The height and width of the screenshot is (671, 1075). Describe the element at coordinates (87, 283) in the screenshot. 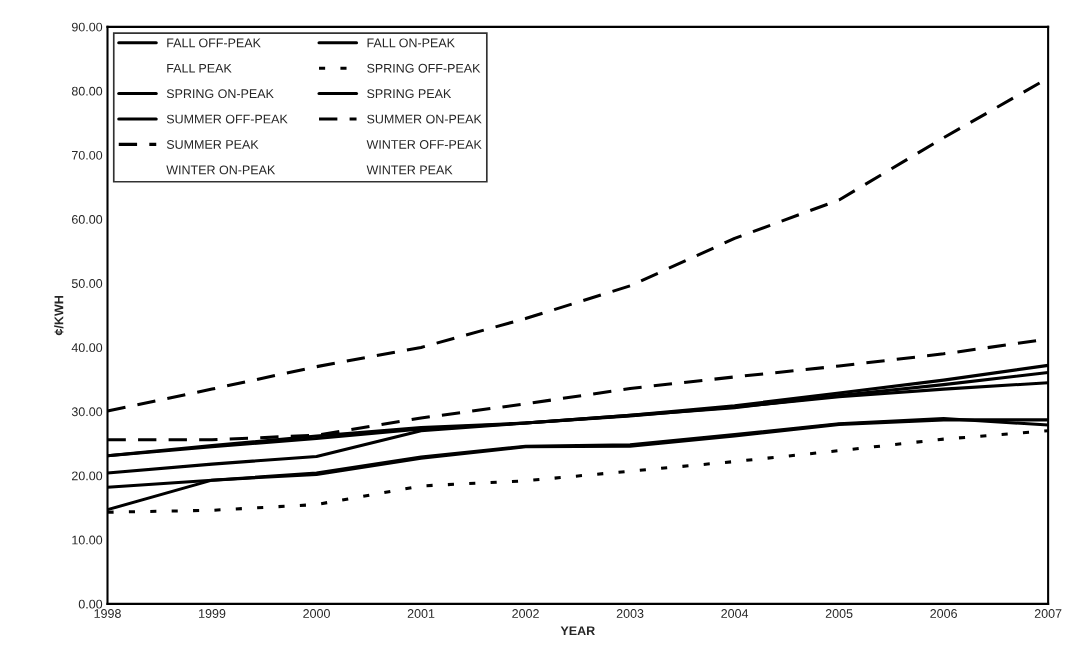

I see `y-tick-label: 50.00` at that location.